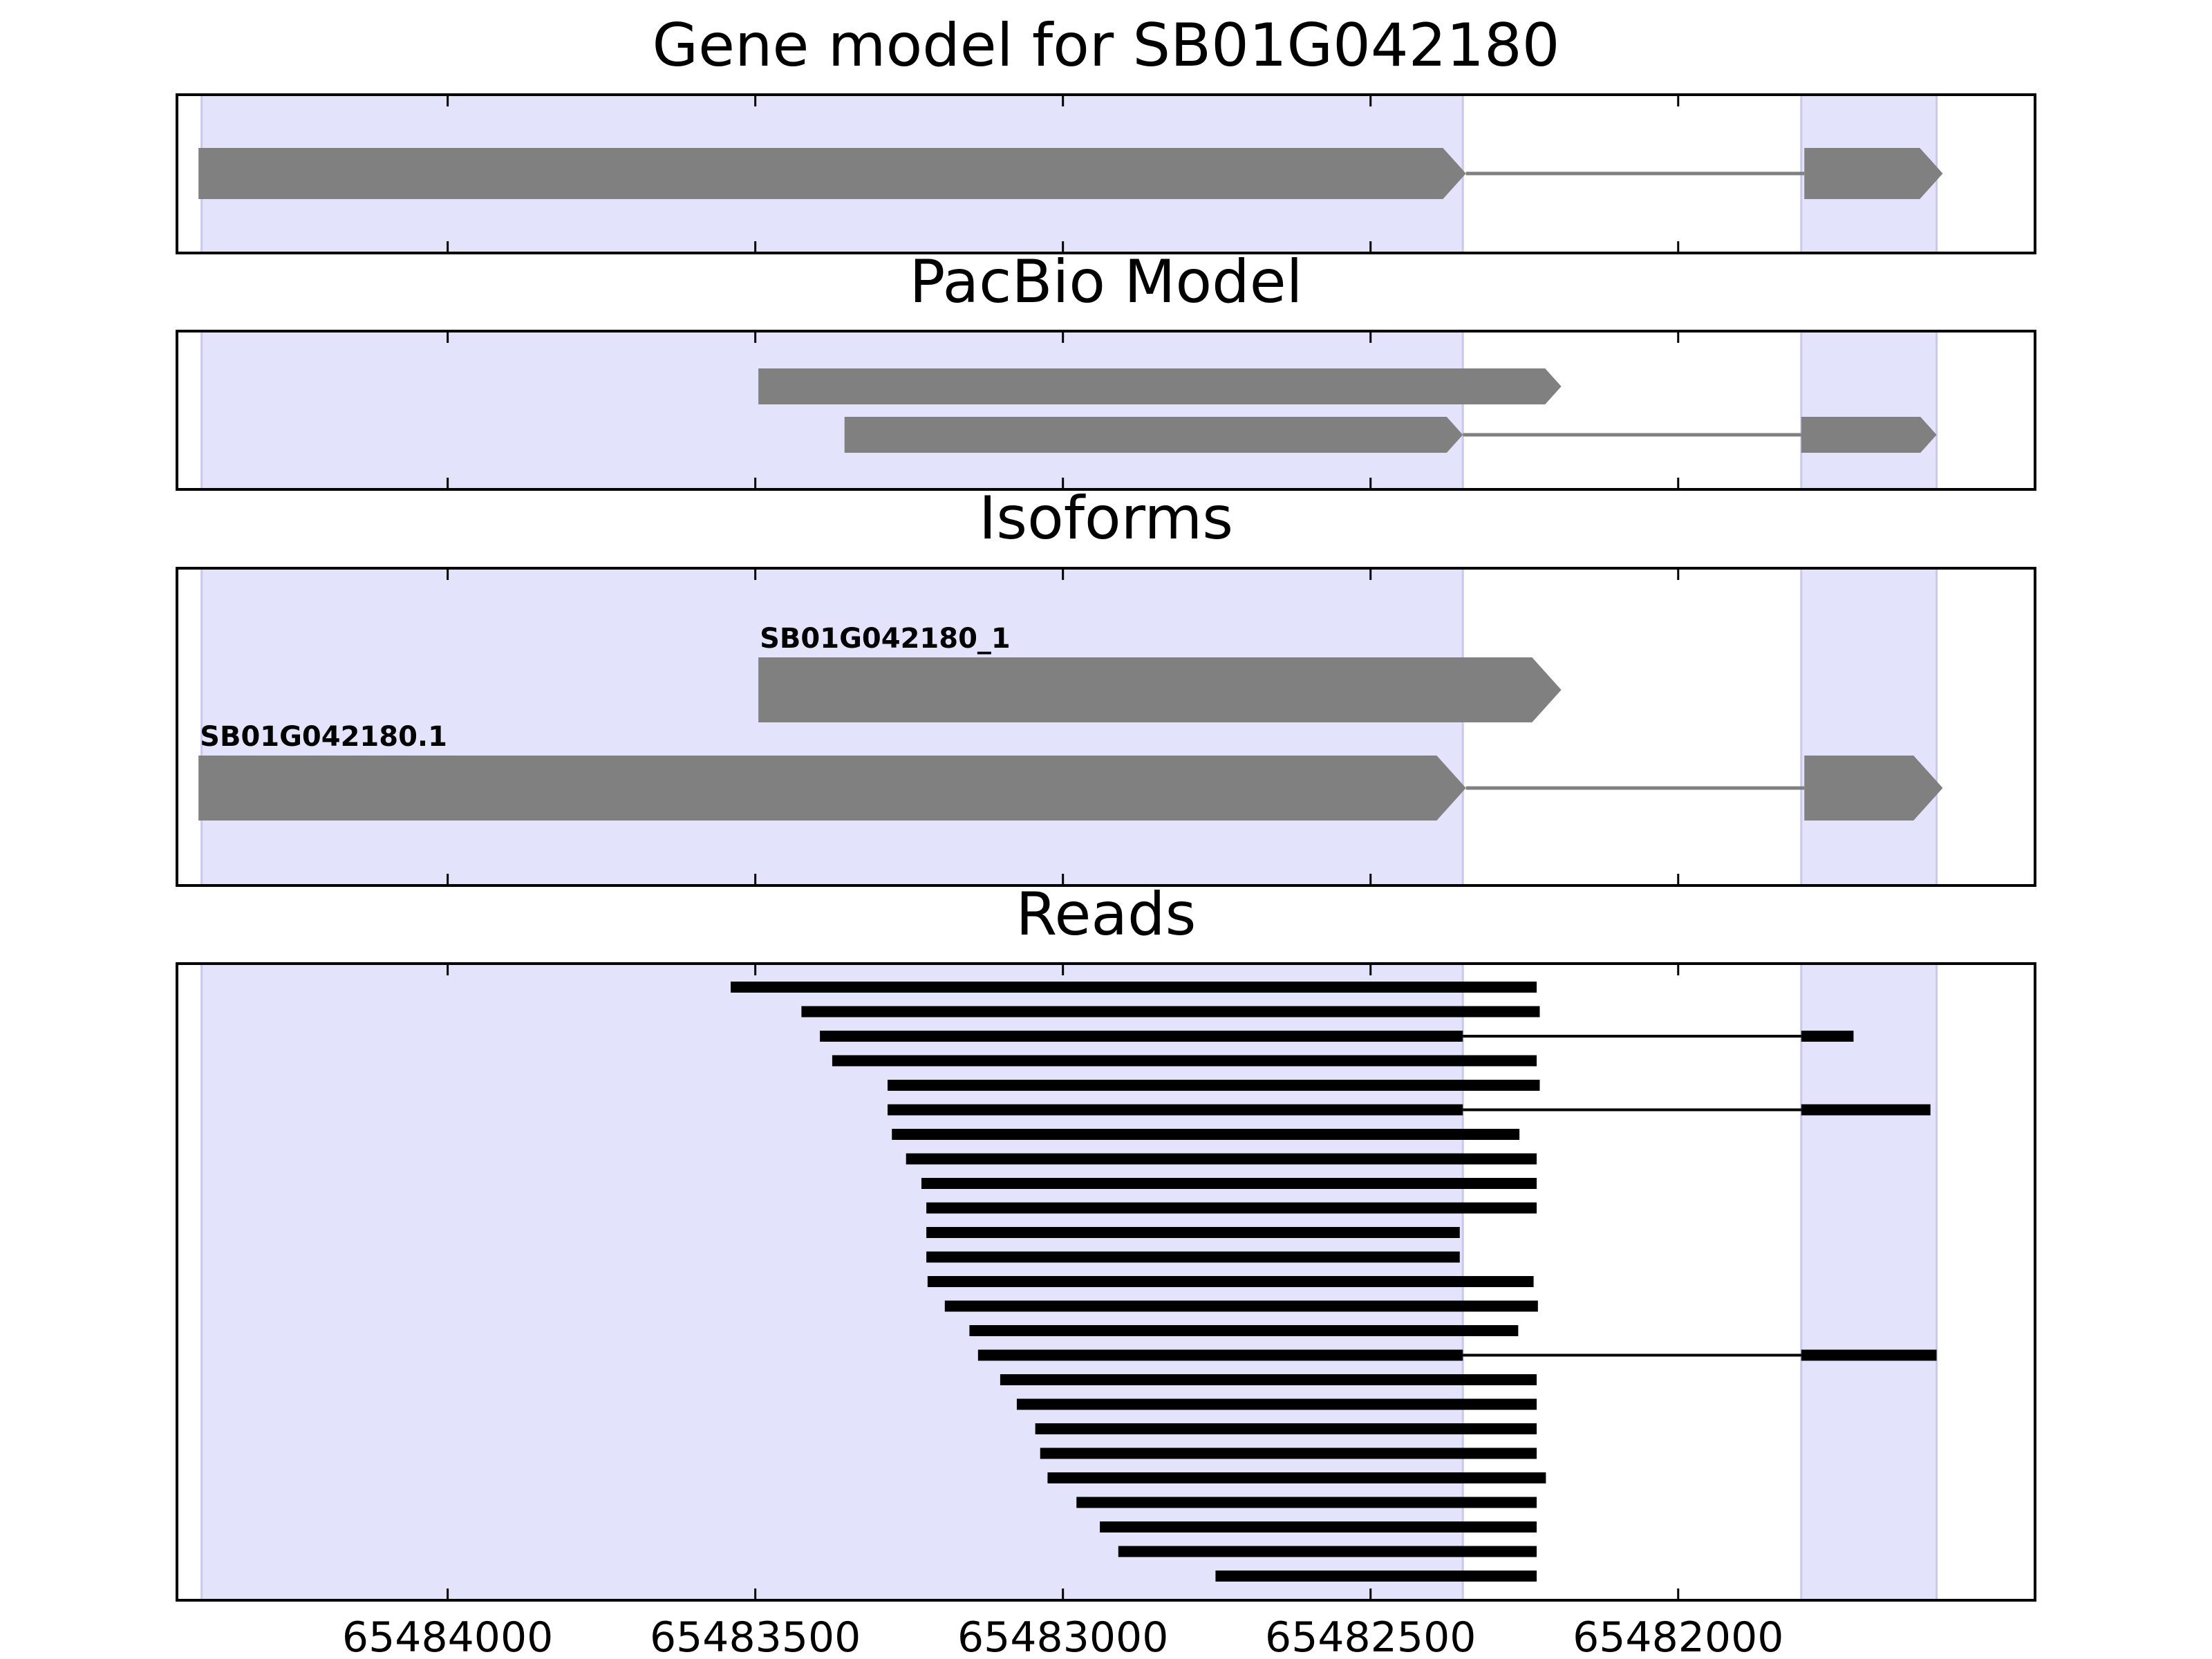 The height and width of the screenshot is (1659, 2212). I want to click on x-tick-label: 65482000, so click(1678, 1636).